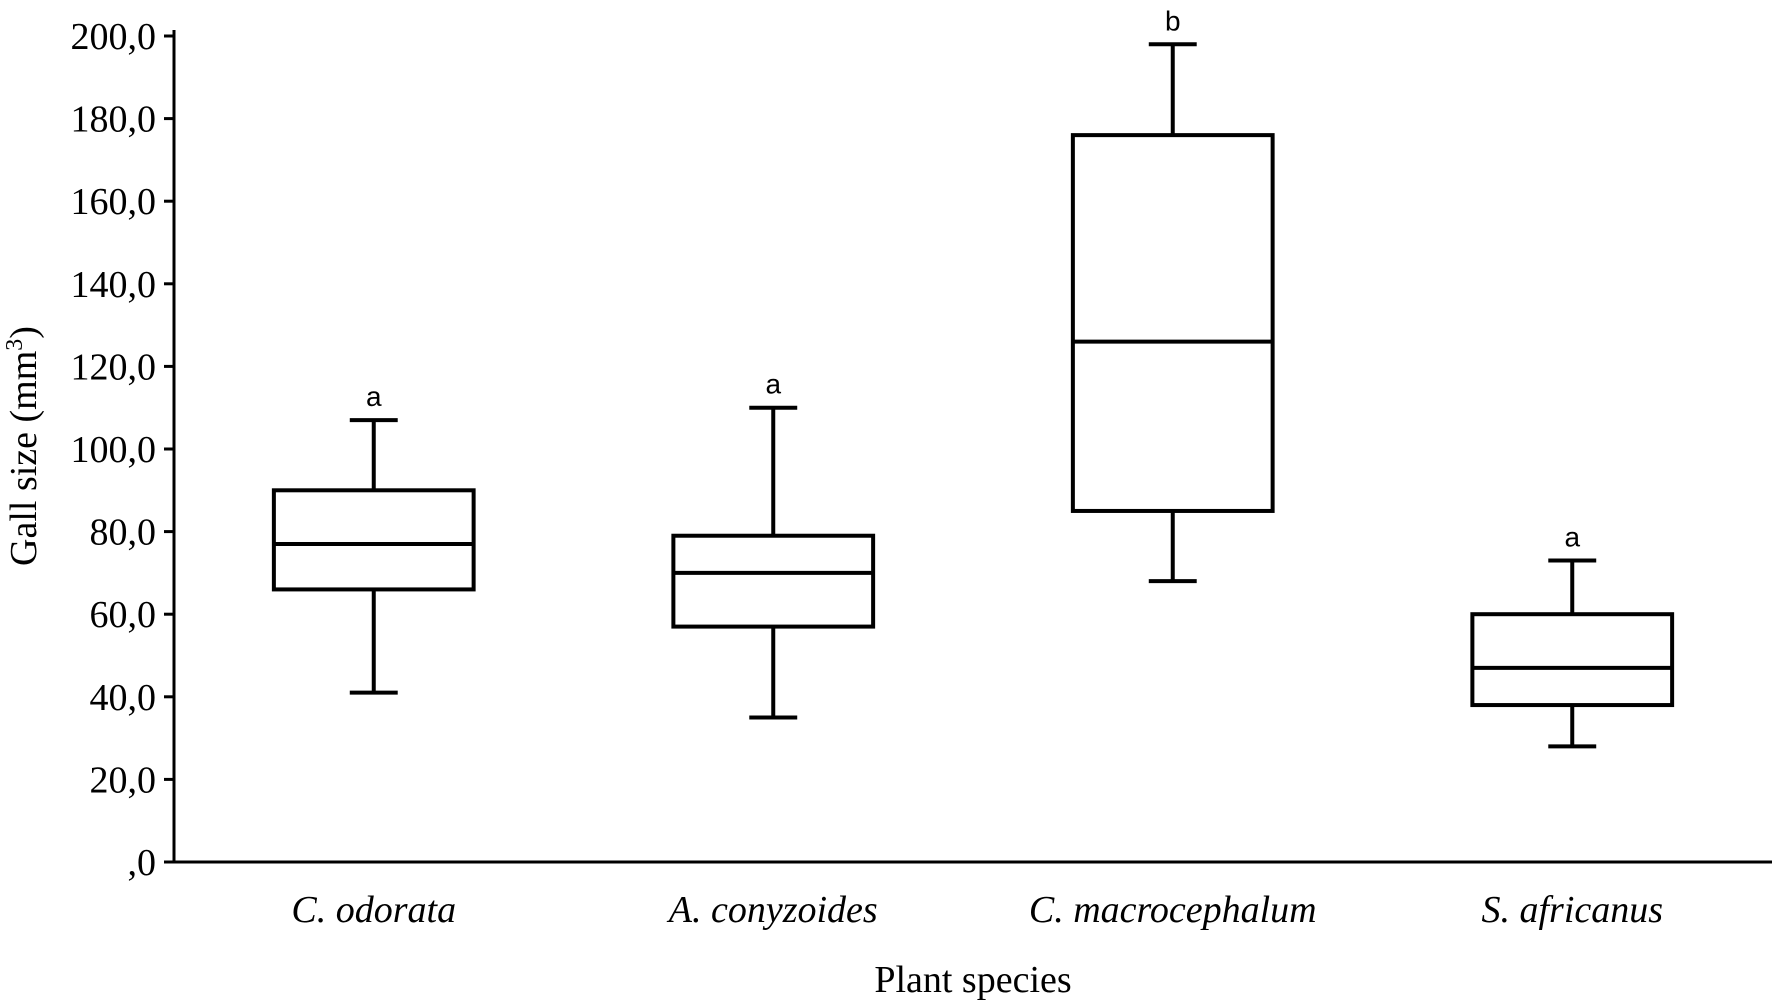 Image resolution: width=1772 pixels, height=1004 pixels. What do you see at coordinates (142, 863) in the screenshot?
I see `y-tick-label: ,0` at bounding box center [142, 863].